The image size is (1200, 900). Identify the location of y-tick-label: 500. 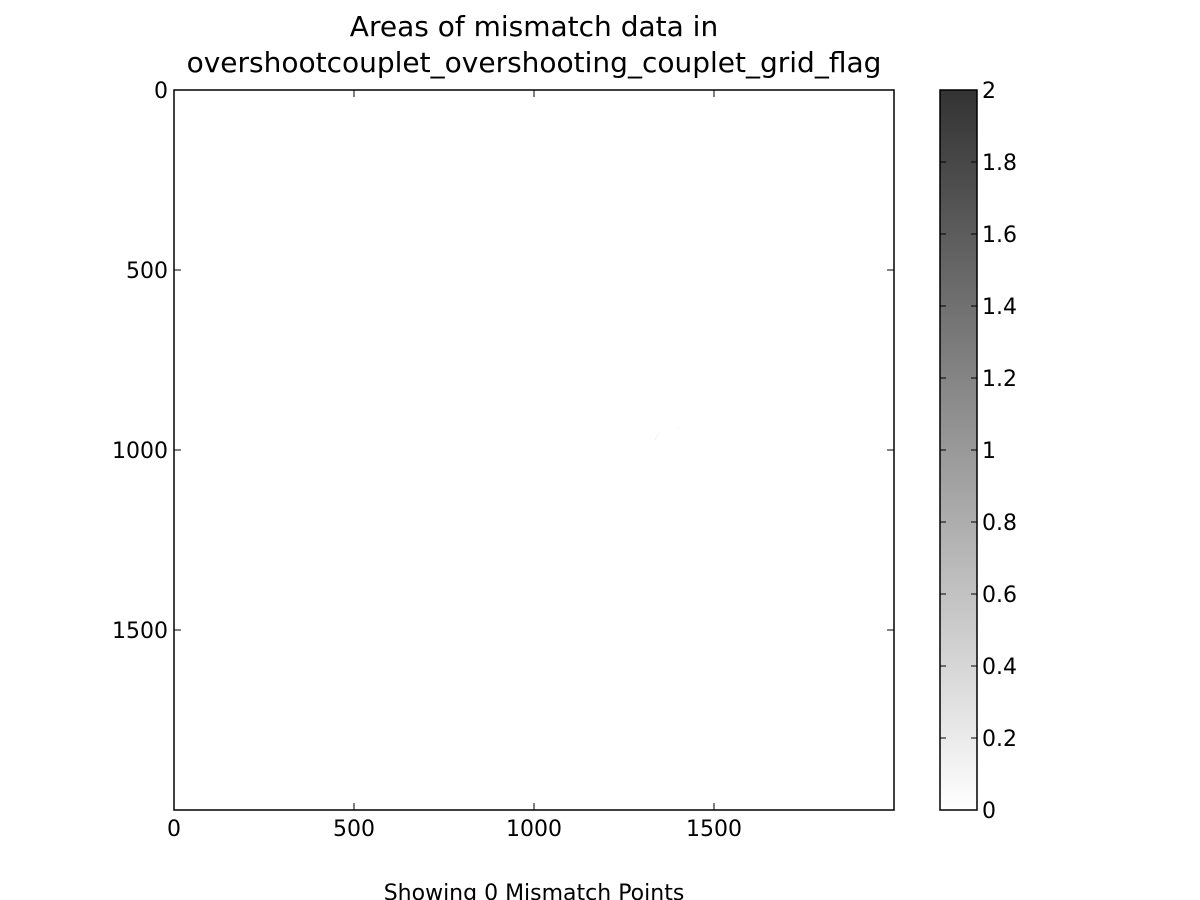
(147, 271).